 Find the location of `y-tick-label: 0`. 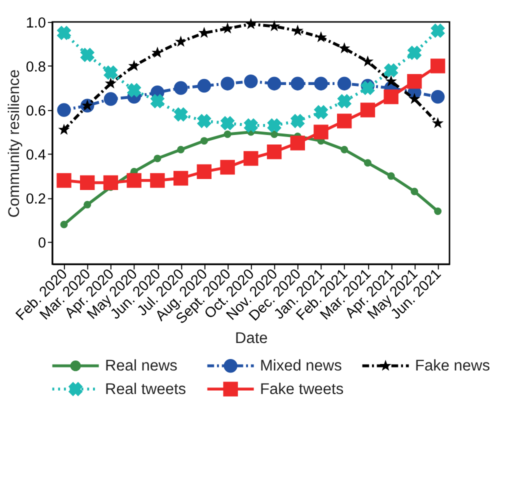

y-tick-label: 0 is located at coordinates (42, 243).